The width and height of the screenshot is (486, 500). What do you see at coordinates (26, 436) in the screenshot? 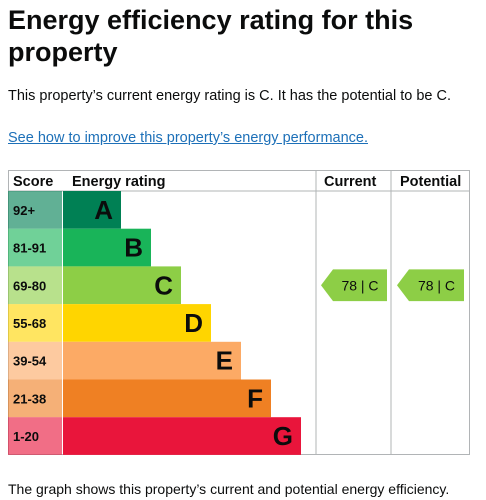
I see `score-label-g: 1-20` at bounding box center [26, 436].